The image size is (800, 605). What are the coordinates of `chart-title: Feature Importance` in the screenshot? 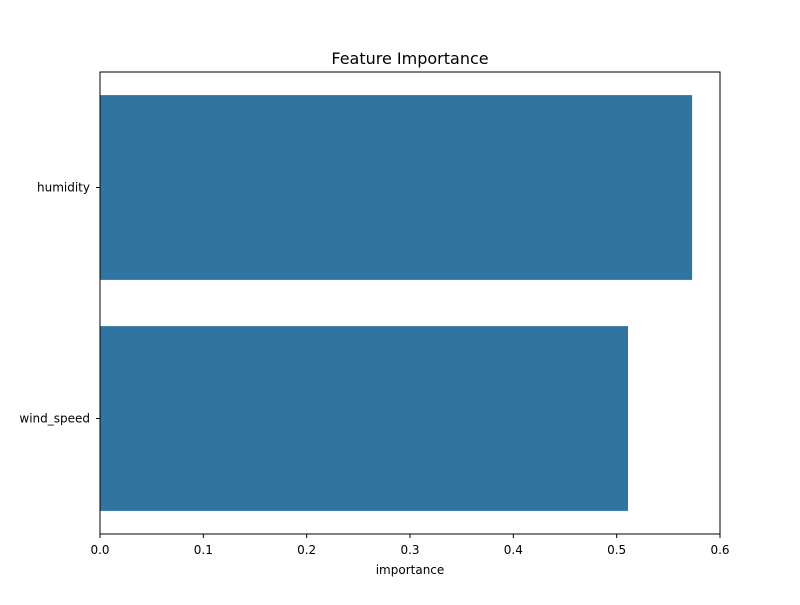 It's located at (409, 58).